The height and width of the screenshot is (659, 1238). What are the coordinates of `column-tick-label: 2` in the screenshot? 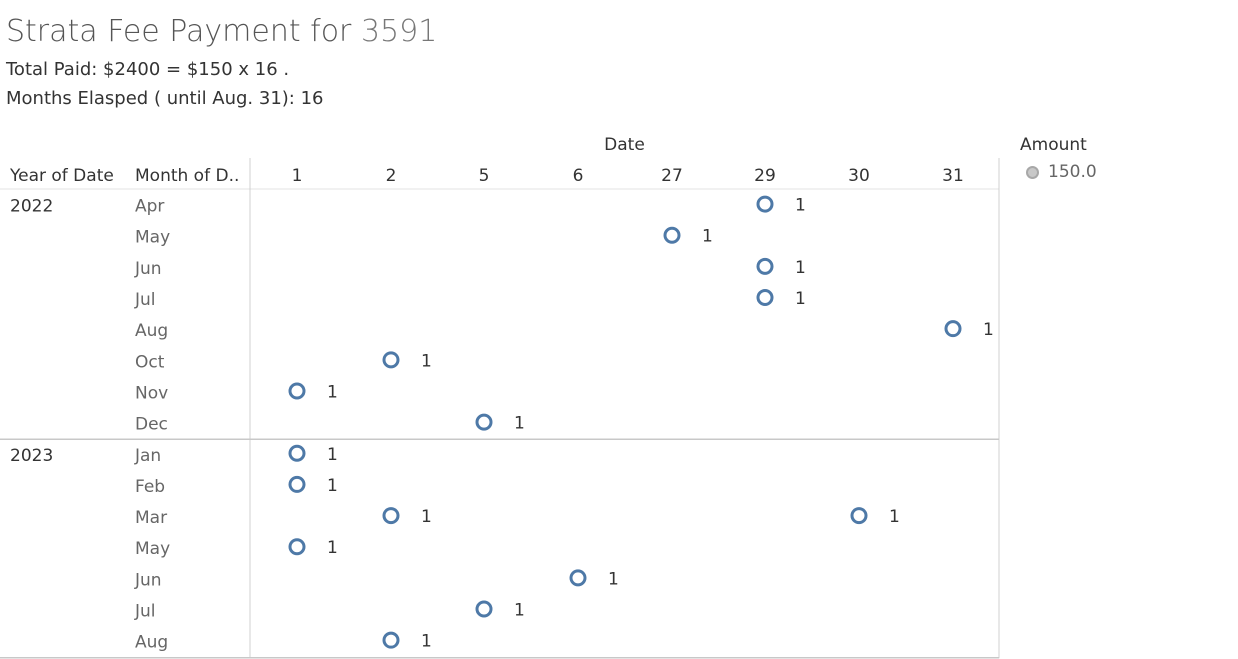 It's located at (391, 176).